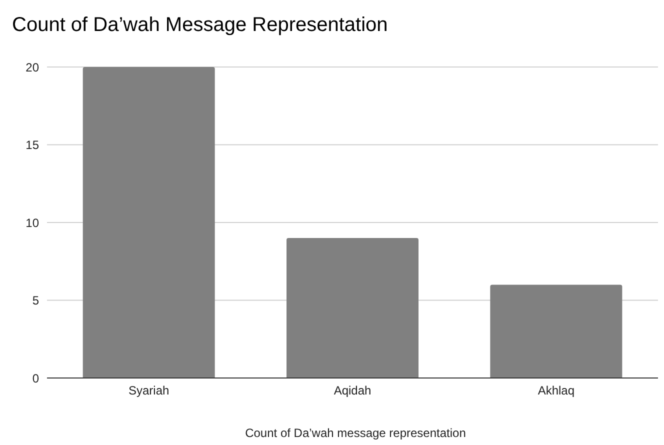  Describe the element at coordinates (353, 391) in the screenshot. I see `x-tick-label: Aqidah` at that location.